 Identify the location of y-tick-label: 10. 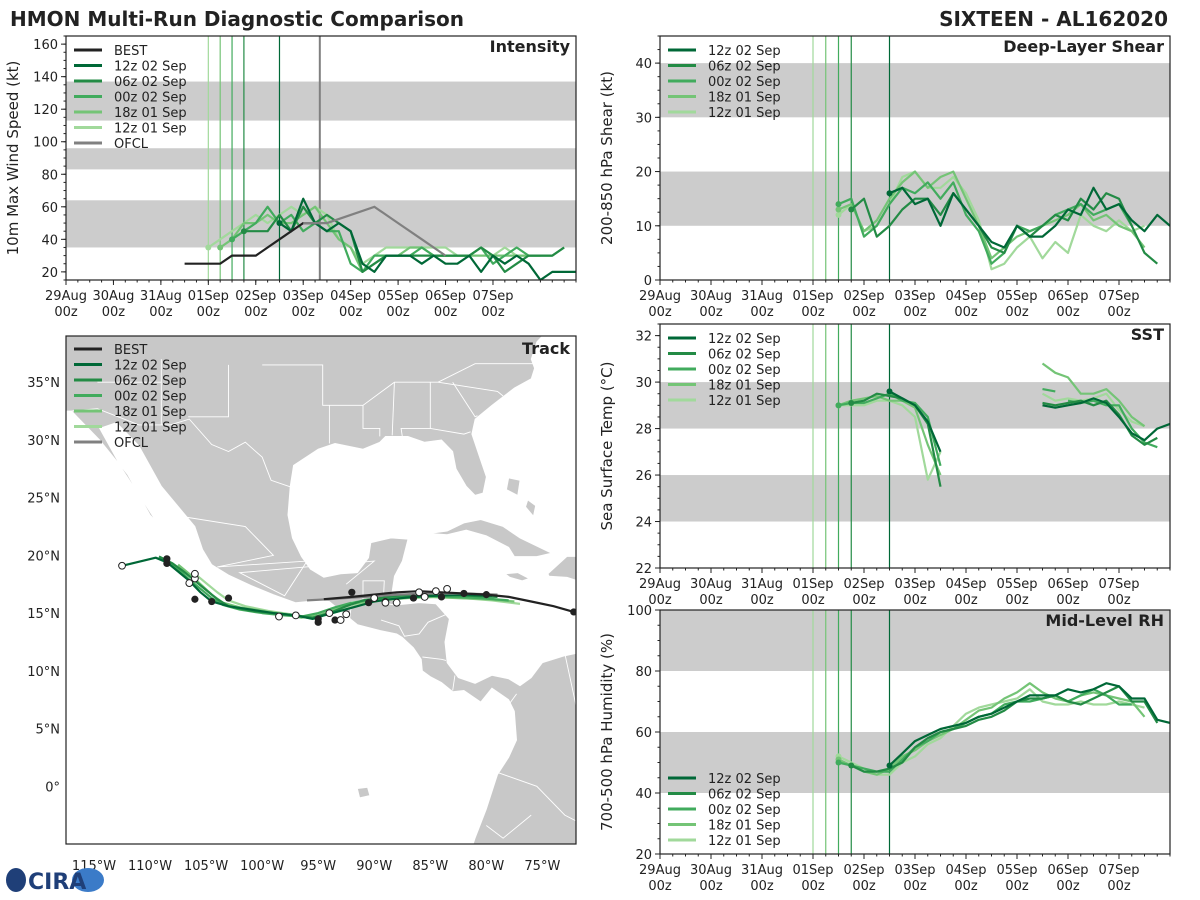
(643, 227).